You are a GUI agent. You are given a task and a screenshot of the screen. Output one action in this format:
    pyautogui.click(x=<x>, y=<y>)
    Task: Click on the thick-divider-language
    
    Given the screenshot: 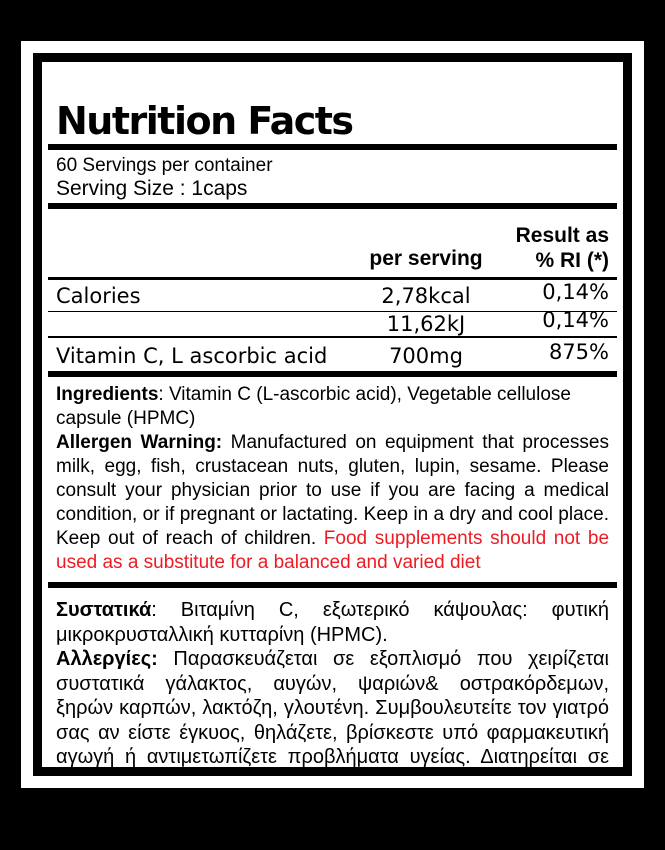 What is the action you would take?
    pyautogui.click(x=332, y=585)
    